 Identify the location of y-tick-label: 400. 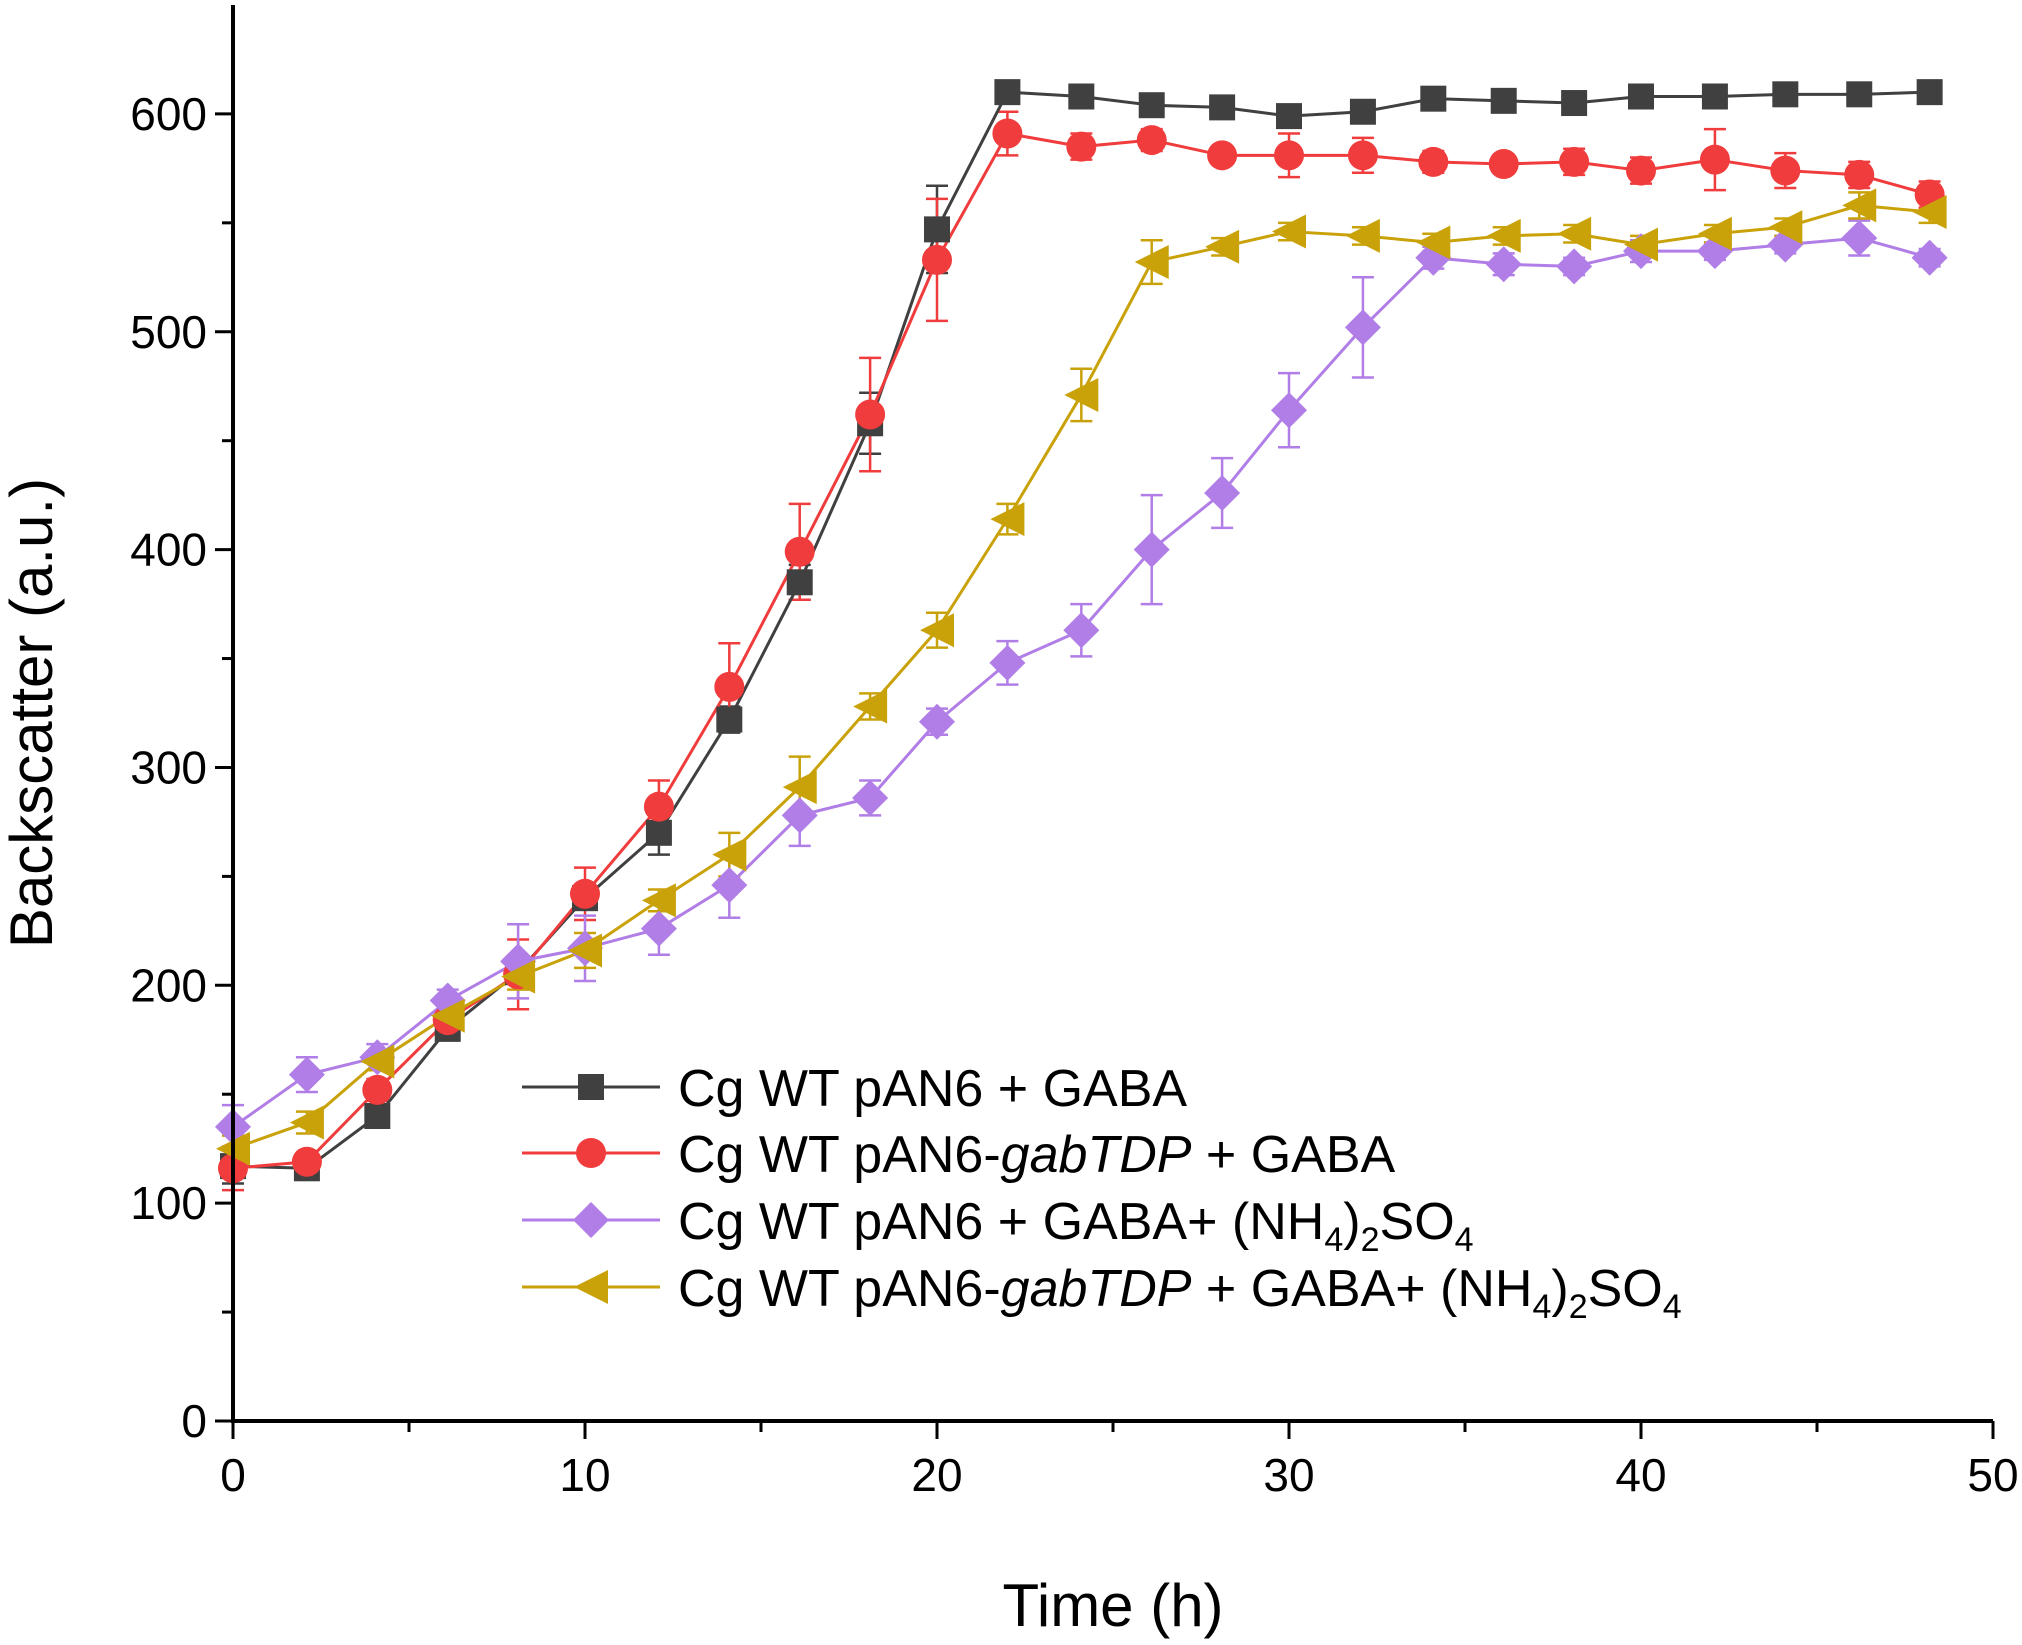
(168, 550).